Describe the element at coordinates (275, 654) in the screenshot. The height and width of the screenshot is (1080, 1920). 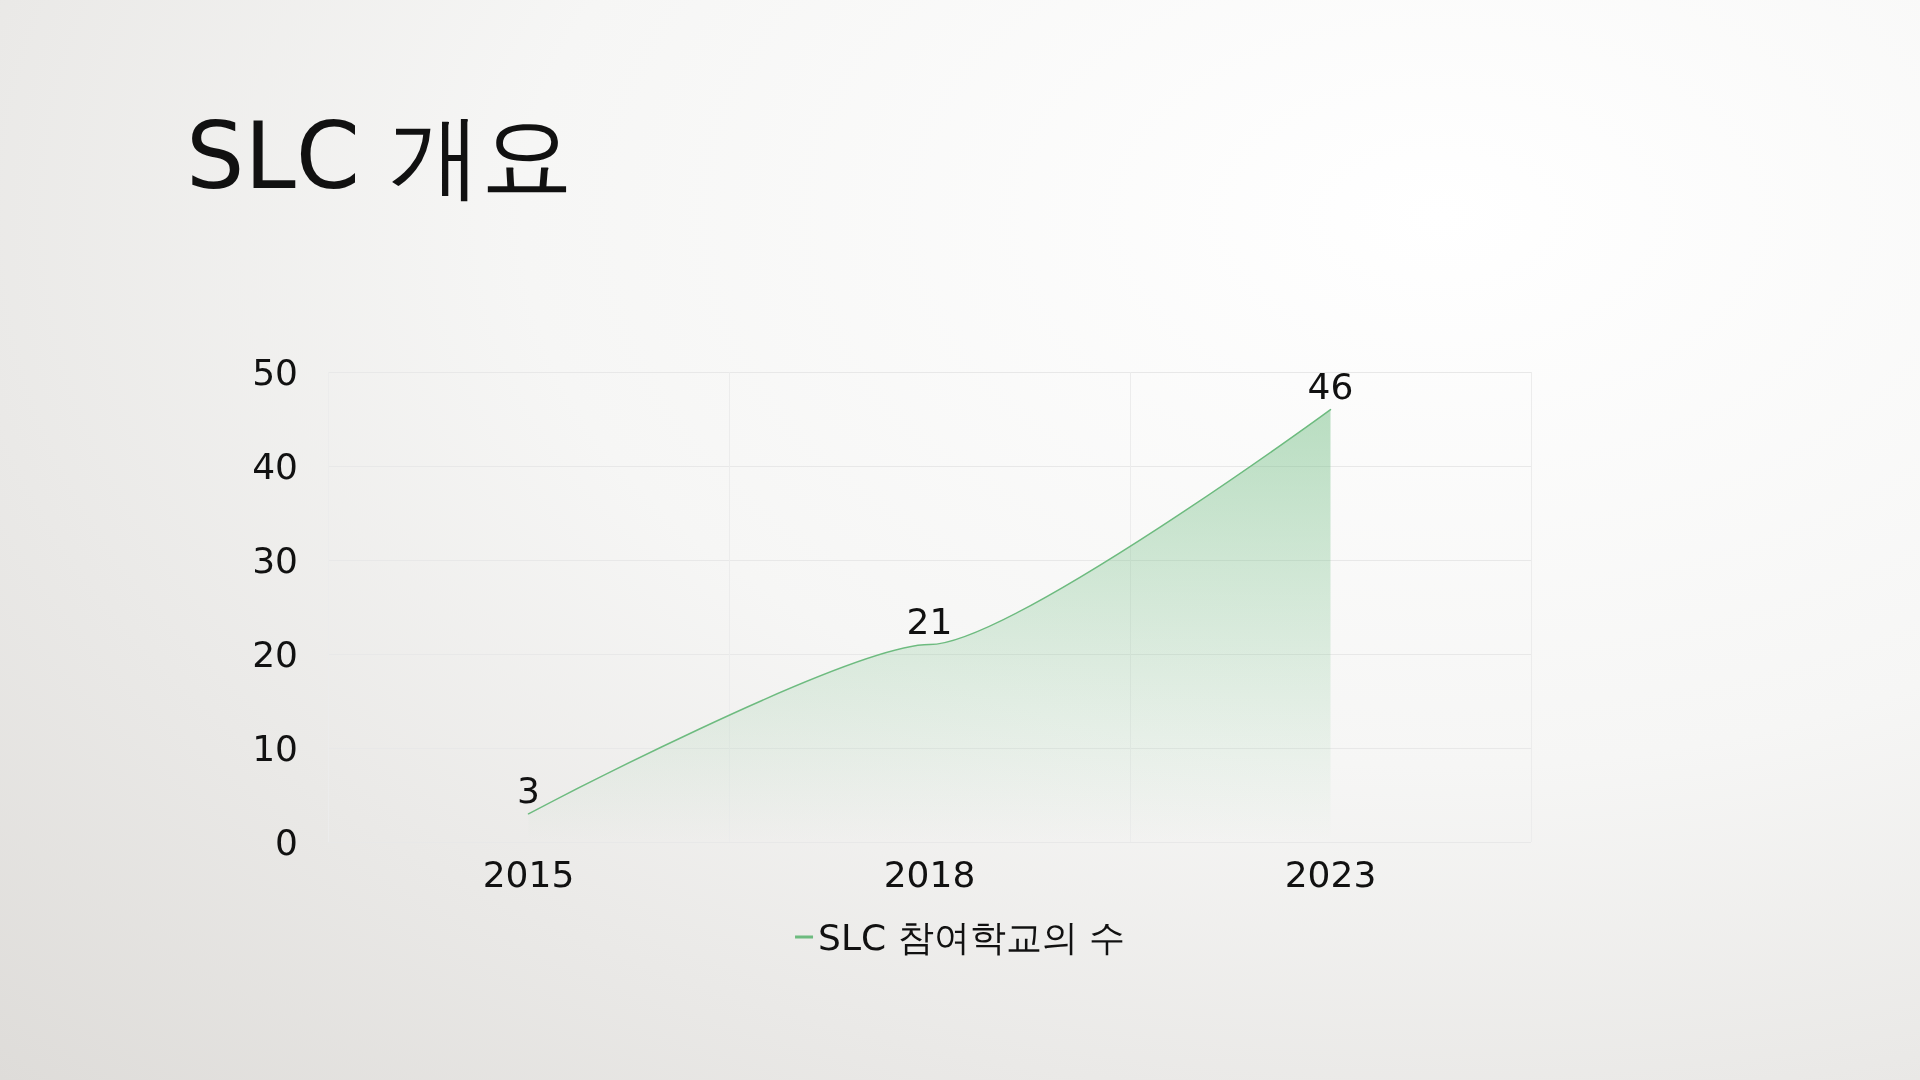
I see `y-tick-label: 20` at that location.